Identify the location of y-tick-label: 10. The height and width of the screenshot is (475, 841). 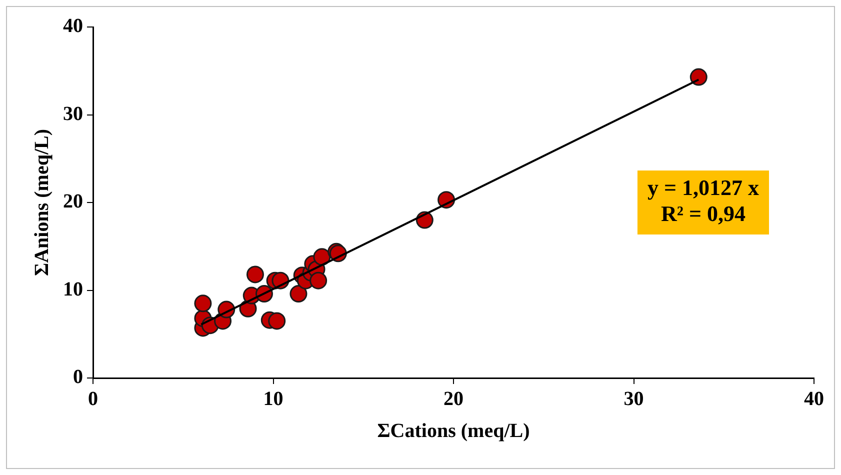
(73, 289).